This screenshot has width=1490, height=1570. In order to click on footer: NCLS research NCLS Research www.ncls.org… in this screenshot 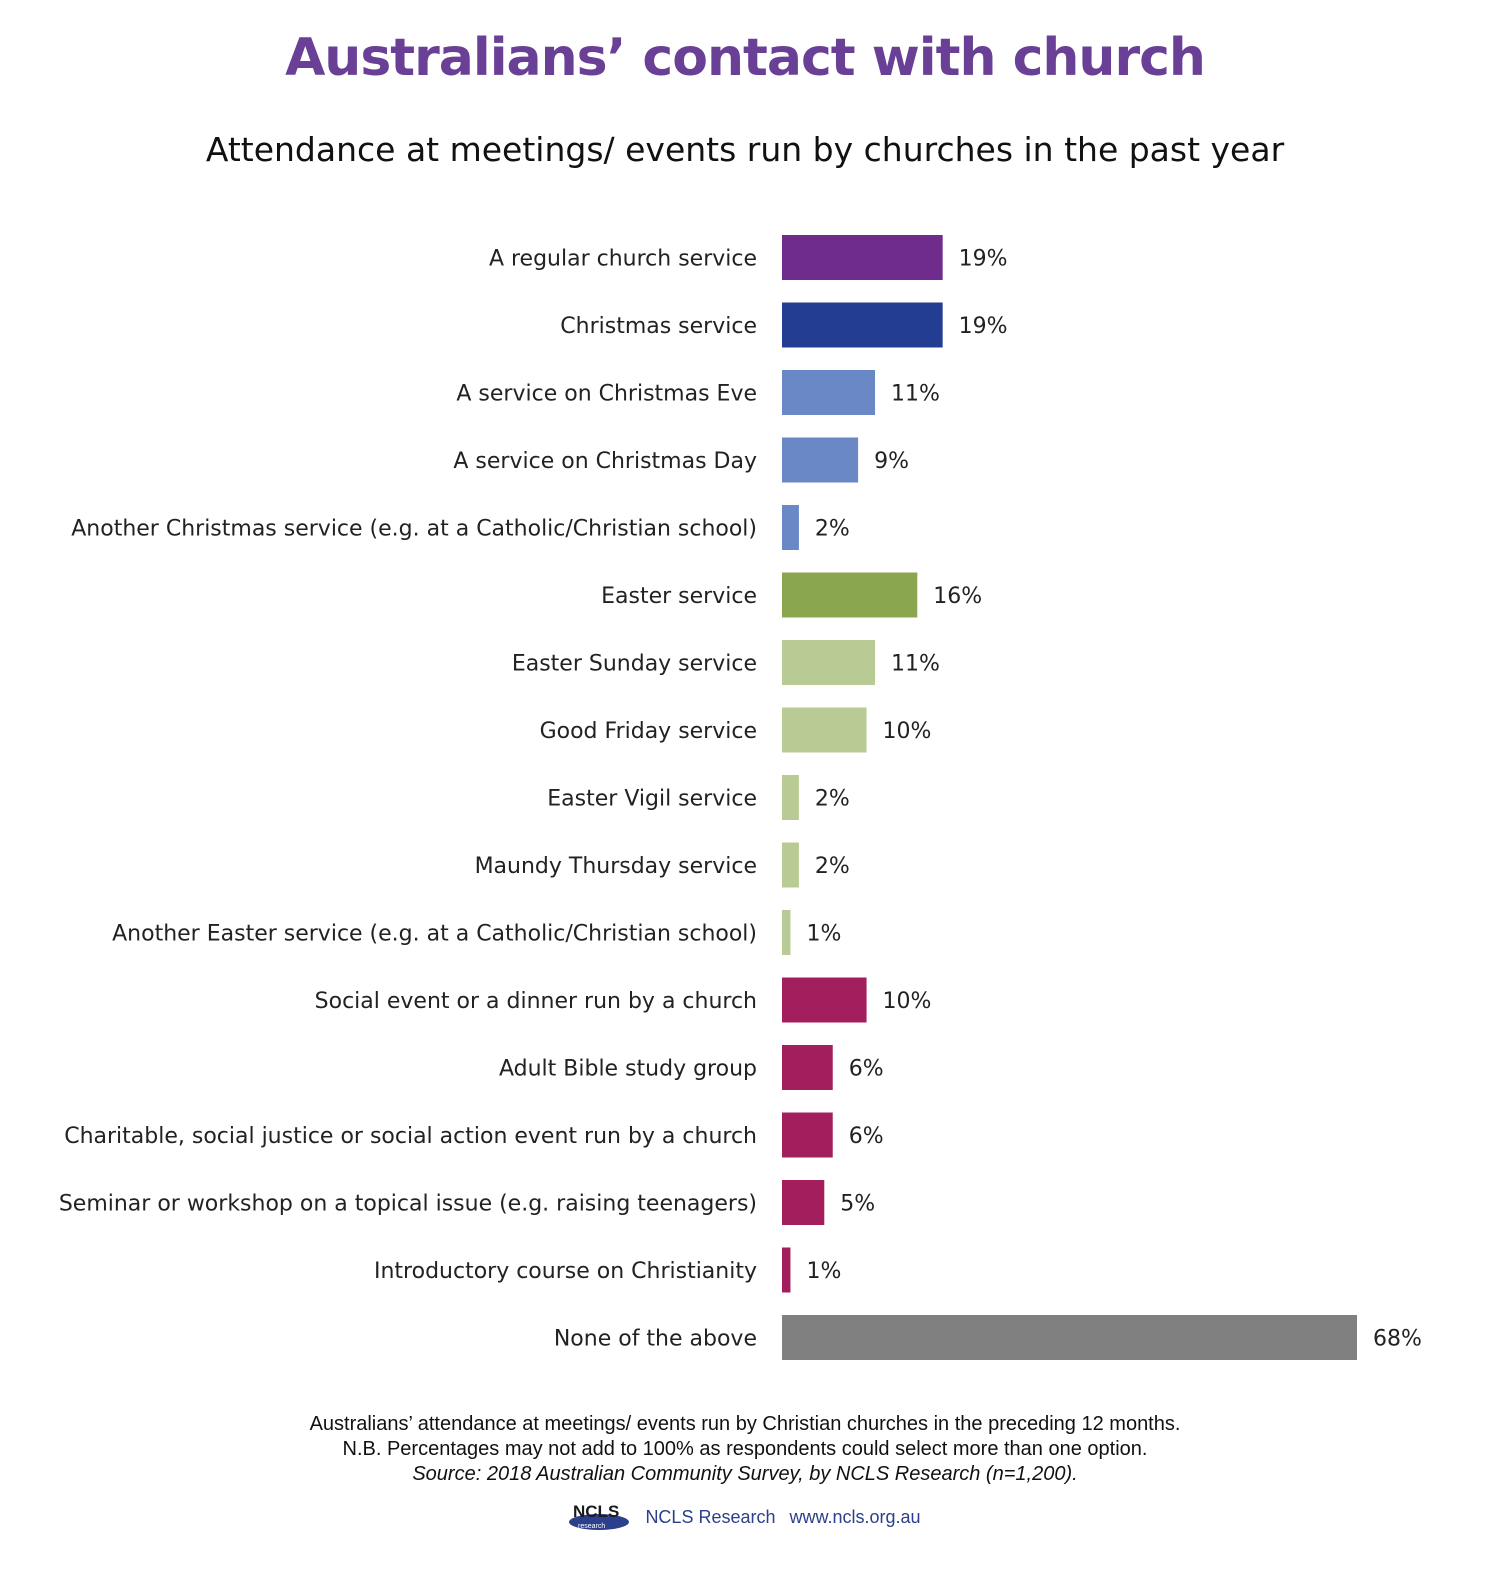, I will do `click(745, 1517)`.